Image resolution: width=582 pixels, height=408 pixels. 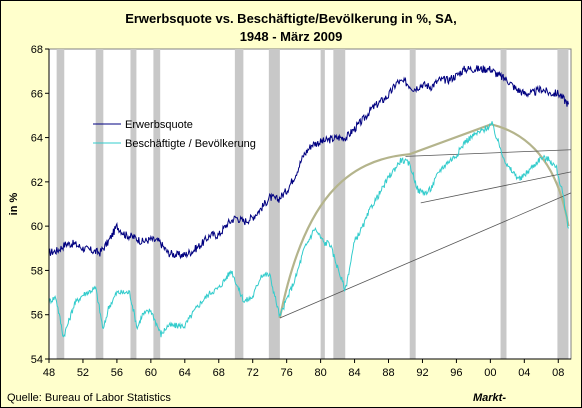 What do you see at coordinates (490, 373) in the screenshot?
I see `x-tick-label: 00` at bounding box center [490, 373].